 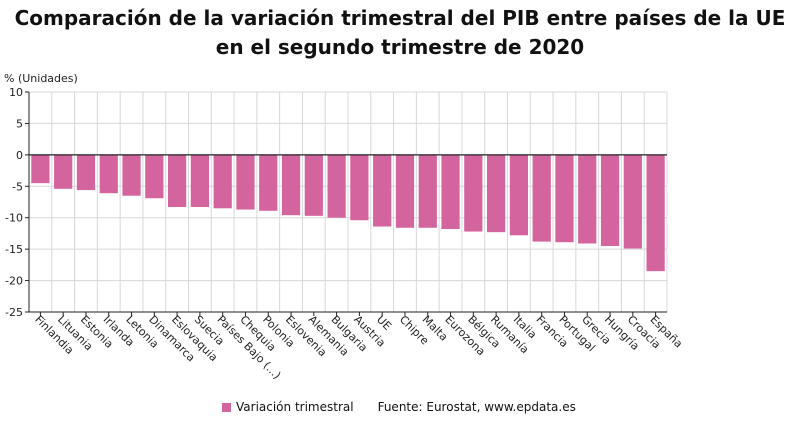 I want to click on chart-title-line-2: en el segundo trimestre de 2020, so click(x=400, y=47).